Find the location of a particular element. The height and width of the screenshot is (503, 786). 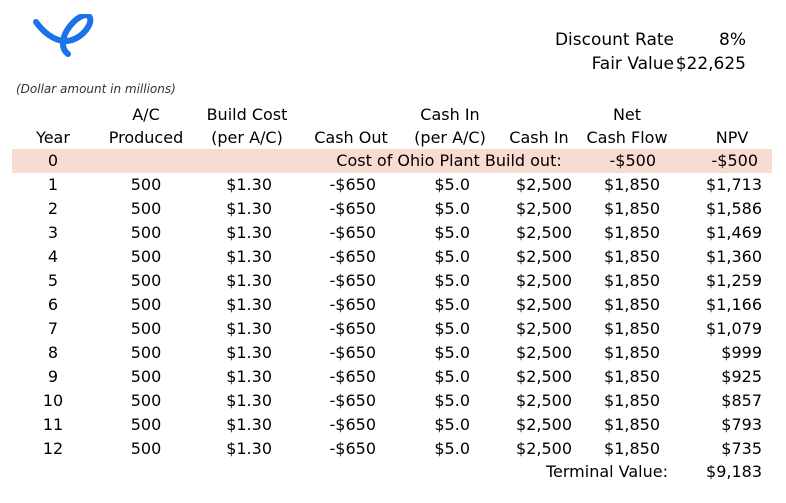

table-row: 8 500 $1.30 -$650 $5.0 $2,500 $1,850 $999 is located at coordinates (393, 353).